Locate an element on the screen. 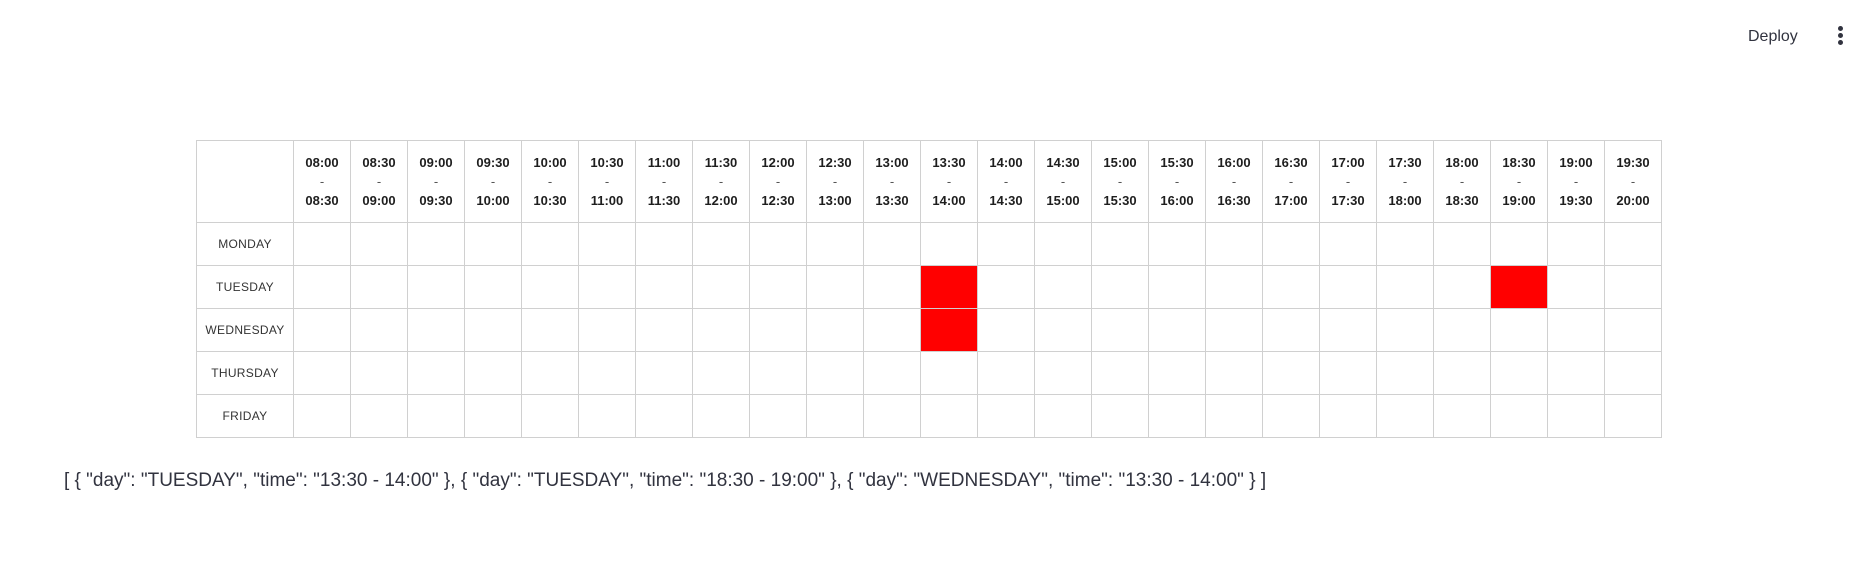  deploy-button: Deploy is located at coordinates (1773, 37).